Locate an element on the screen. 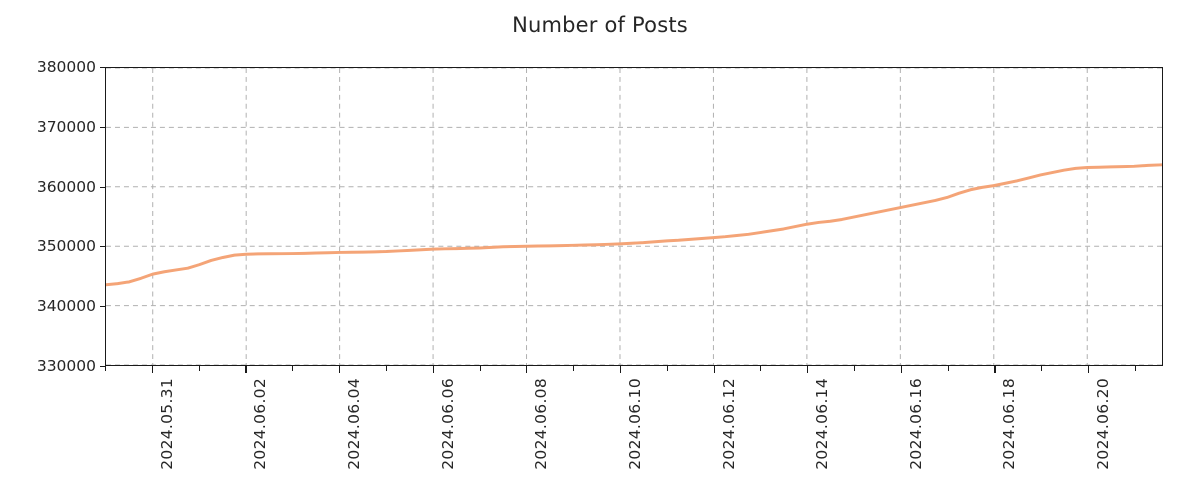 This screenshot has height=500, width=1200. y-axis-tick-label: 360000 is located at coordinates (66, 186).